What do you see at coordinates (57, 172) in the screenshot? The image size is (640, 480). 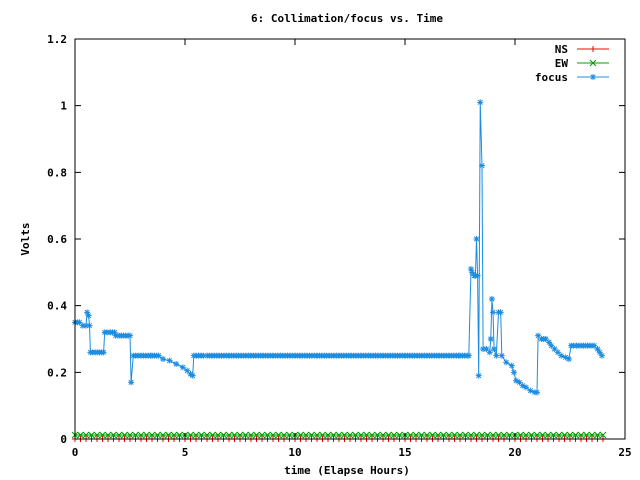 I see `y-tick-label-4: 0.8` at bounding box center [57, 172].